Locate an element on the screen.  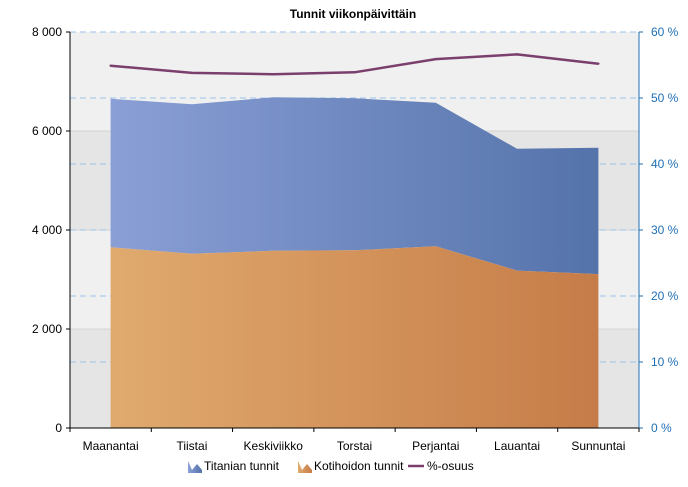
category-label: Torstai is located at coordinates (354, 446).